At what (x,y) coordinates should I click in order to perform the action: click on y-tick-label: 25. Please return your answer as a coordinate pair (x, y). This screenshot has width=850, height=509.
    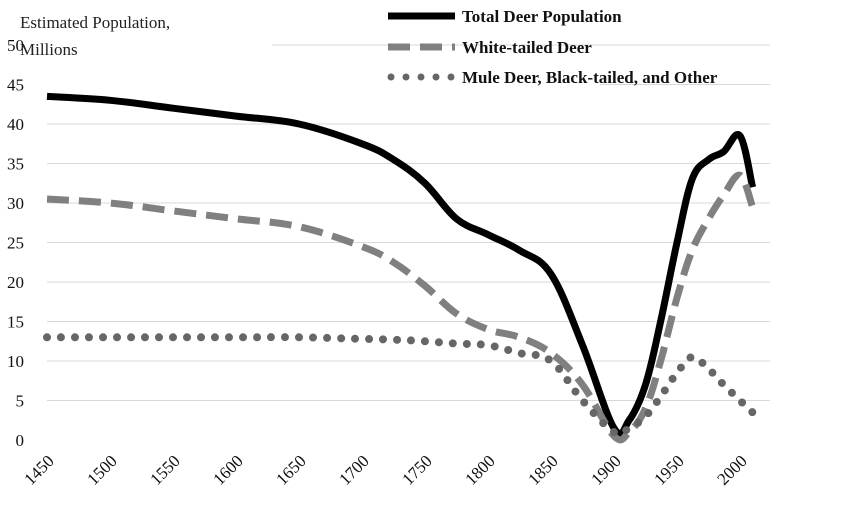
    Looking at the image, I should click on (15, 243).